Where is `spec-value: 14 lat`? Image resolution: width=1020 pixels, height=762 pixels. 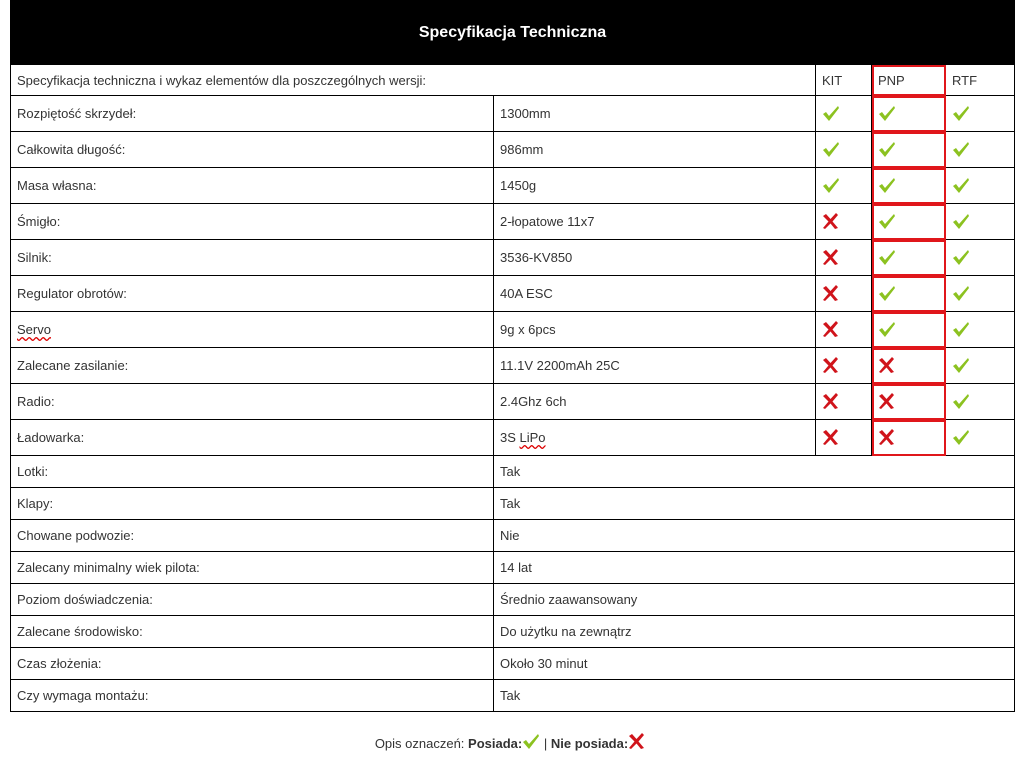
spec-value: 14 lat is located at coordinates (754, 567).